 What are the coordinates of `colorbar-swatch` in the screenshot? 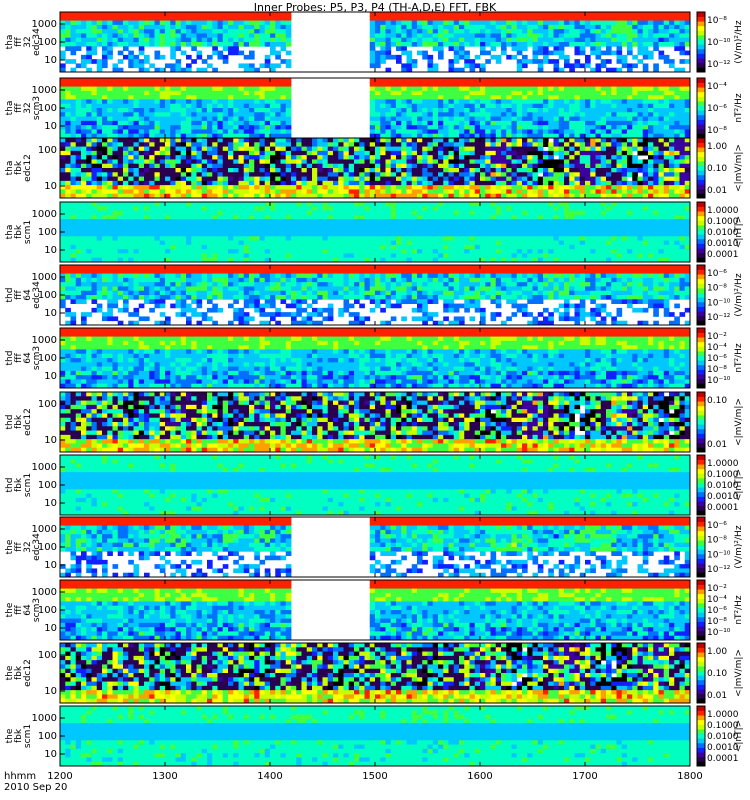 It's located at (701, 56).